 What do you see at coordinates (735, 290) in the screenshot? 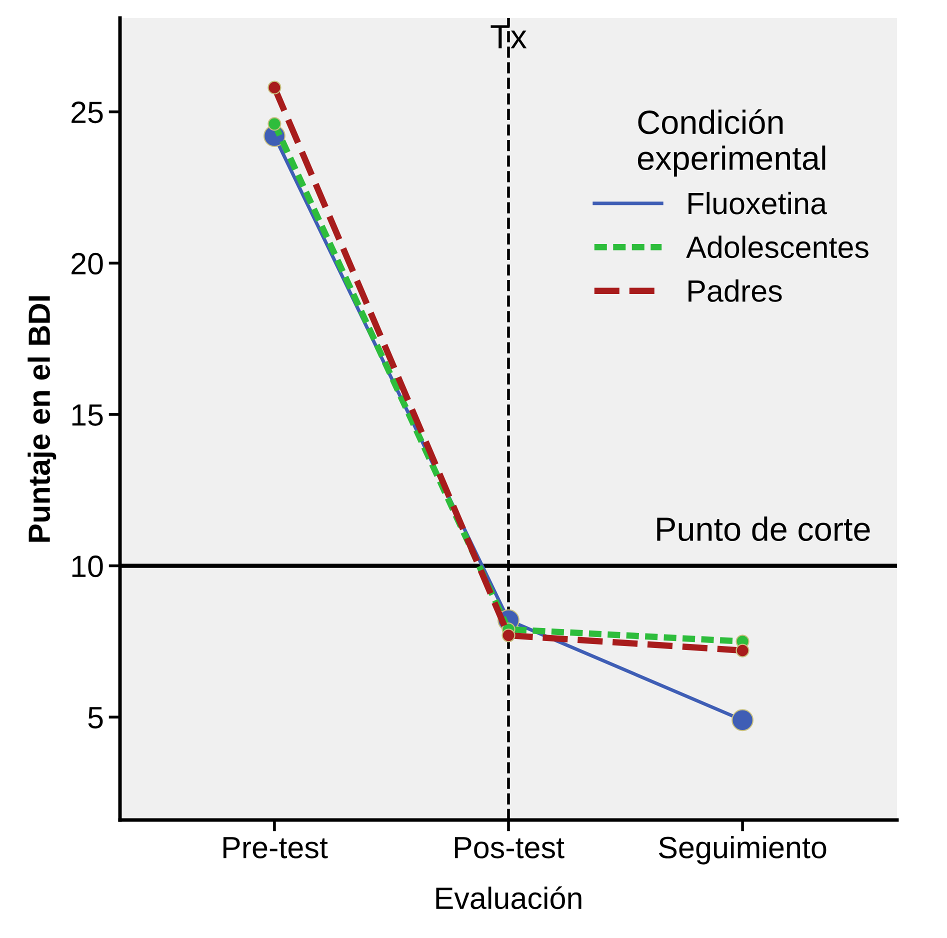
I see `legend-label: Padres` at bounding box center [735, 290].